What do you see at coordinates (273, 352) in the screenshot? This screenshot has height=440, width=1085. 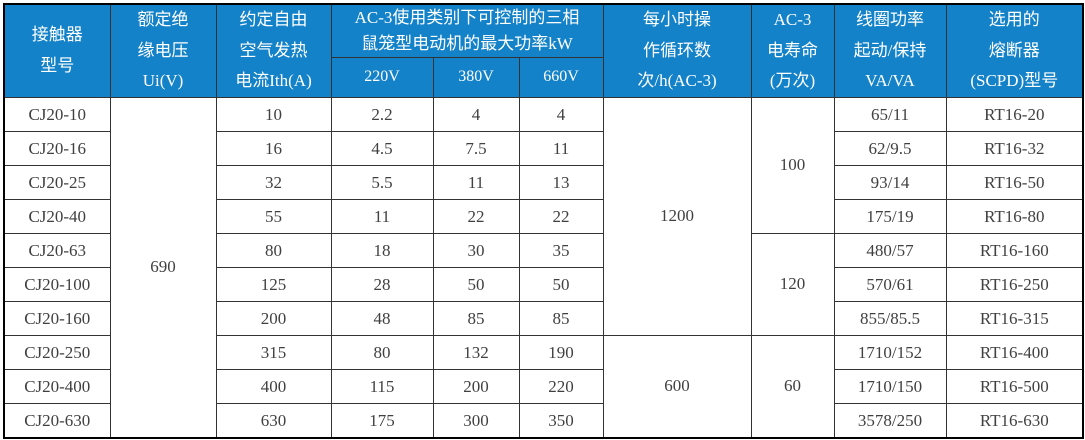 I see `cell-thermal-current: 315` at bounding box center [273, 352].